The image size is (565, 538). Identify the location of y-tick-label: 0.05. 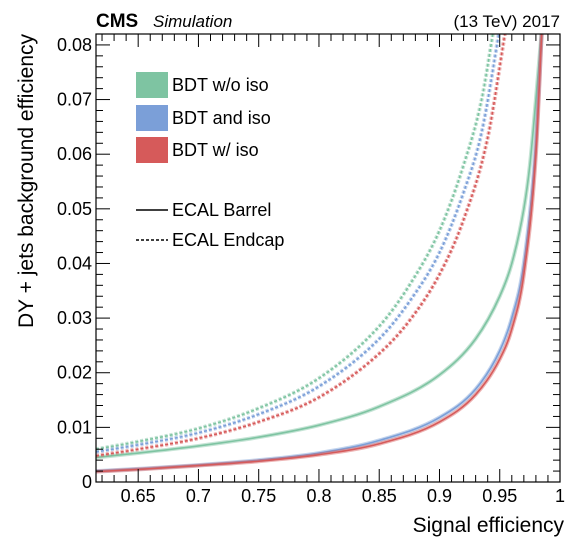
(74, 209).